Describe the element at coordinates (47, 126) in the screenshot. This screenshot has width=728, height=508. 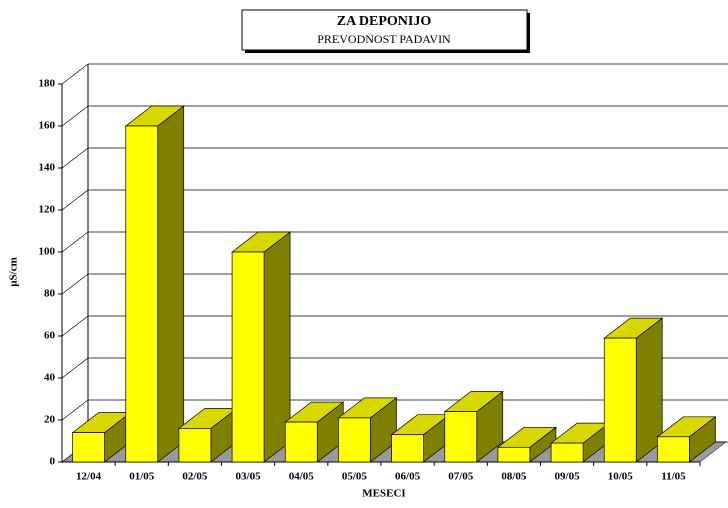
I see `y-tick-label: 160` at that location.